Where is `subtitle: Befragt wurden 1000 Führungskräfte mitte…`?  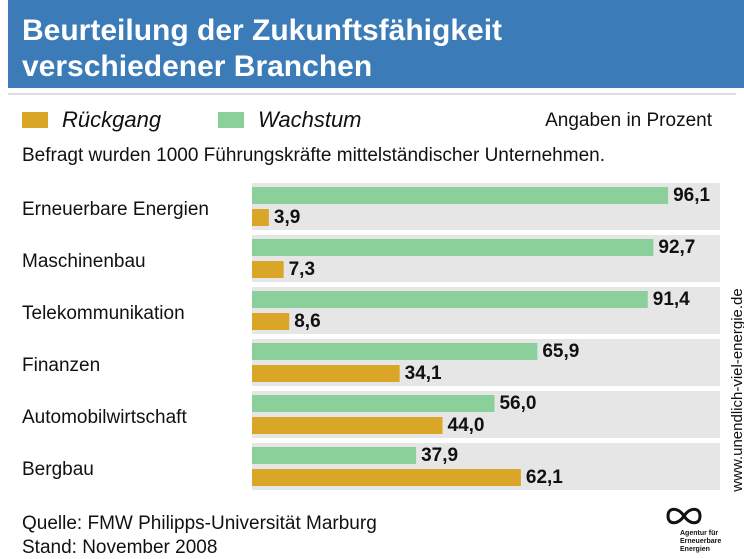
subtitle: Befragt wurden 1000 Führungskräfte mitte… is located at coordinates (313, 155).